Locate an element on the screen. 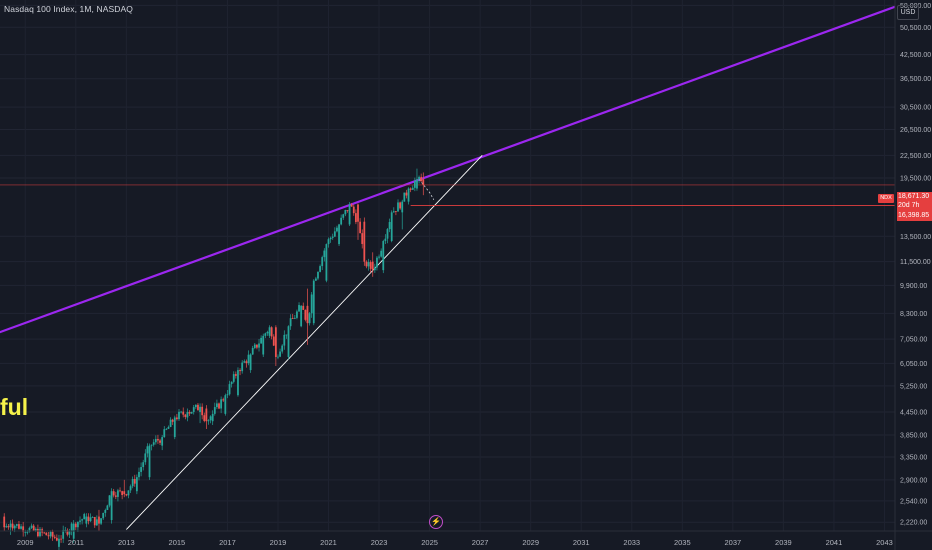 The image size is (932, 550). price-axis-label: 2,900.00 is located at coordinates (913, 480).